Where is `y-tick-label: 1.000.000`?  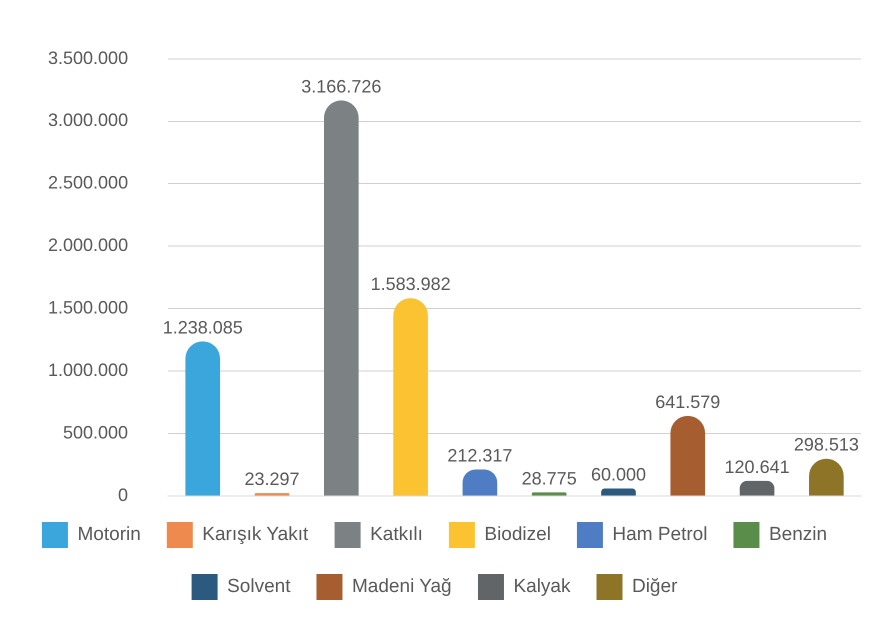 y-tick-label: 1.000.000 is located at coordinates (88, 370).